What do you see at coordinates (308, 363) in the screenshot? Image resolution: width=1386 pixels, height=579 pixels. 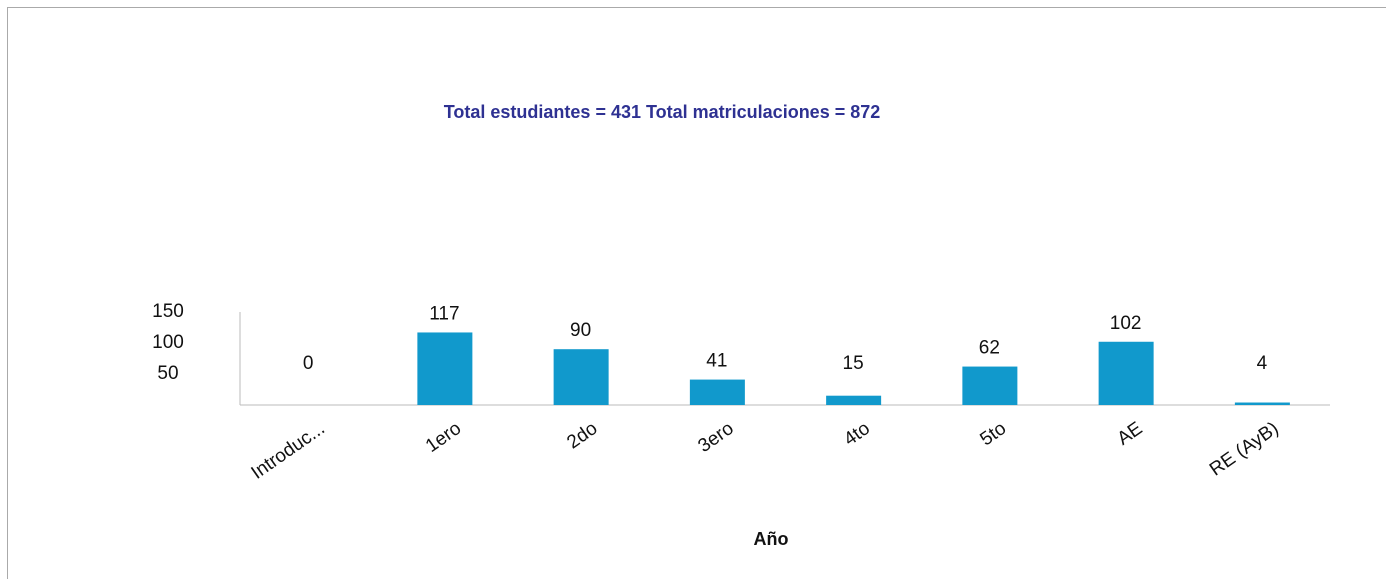 I see `data-label: 0` at bounding box center [308, 363].